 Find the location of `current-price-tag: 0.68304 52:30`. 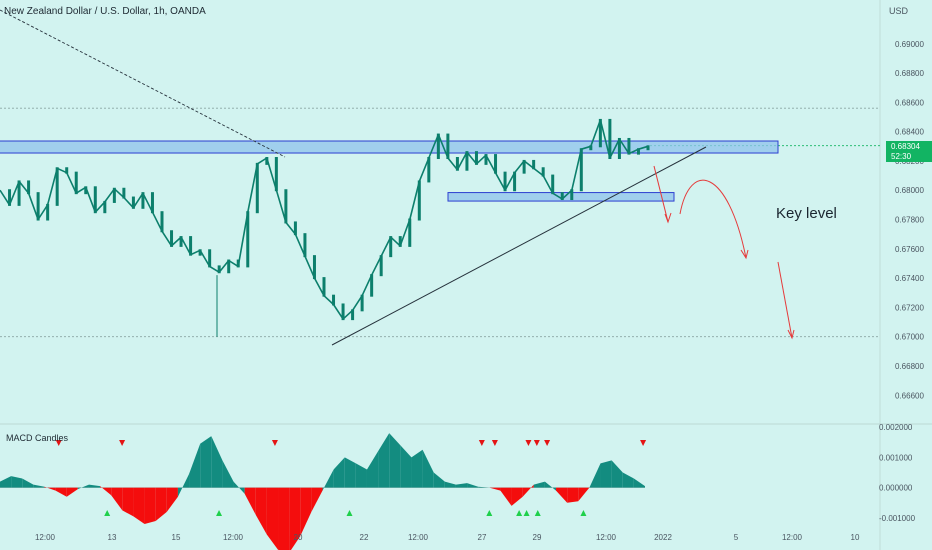

current-price-tag: 0.68304 52:30 is located at coordinates (909, 151).